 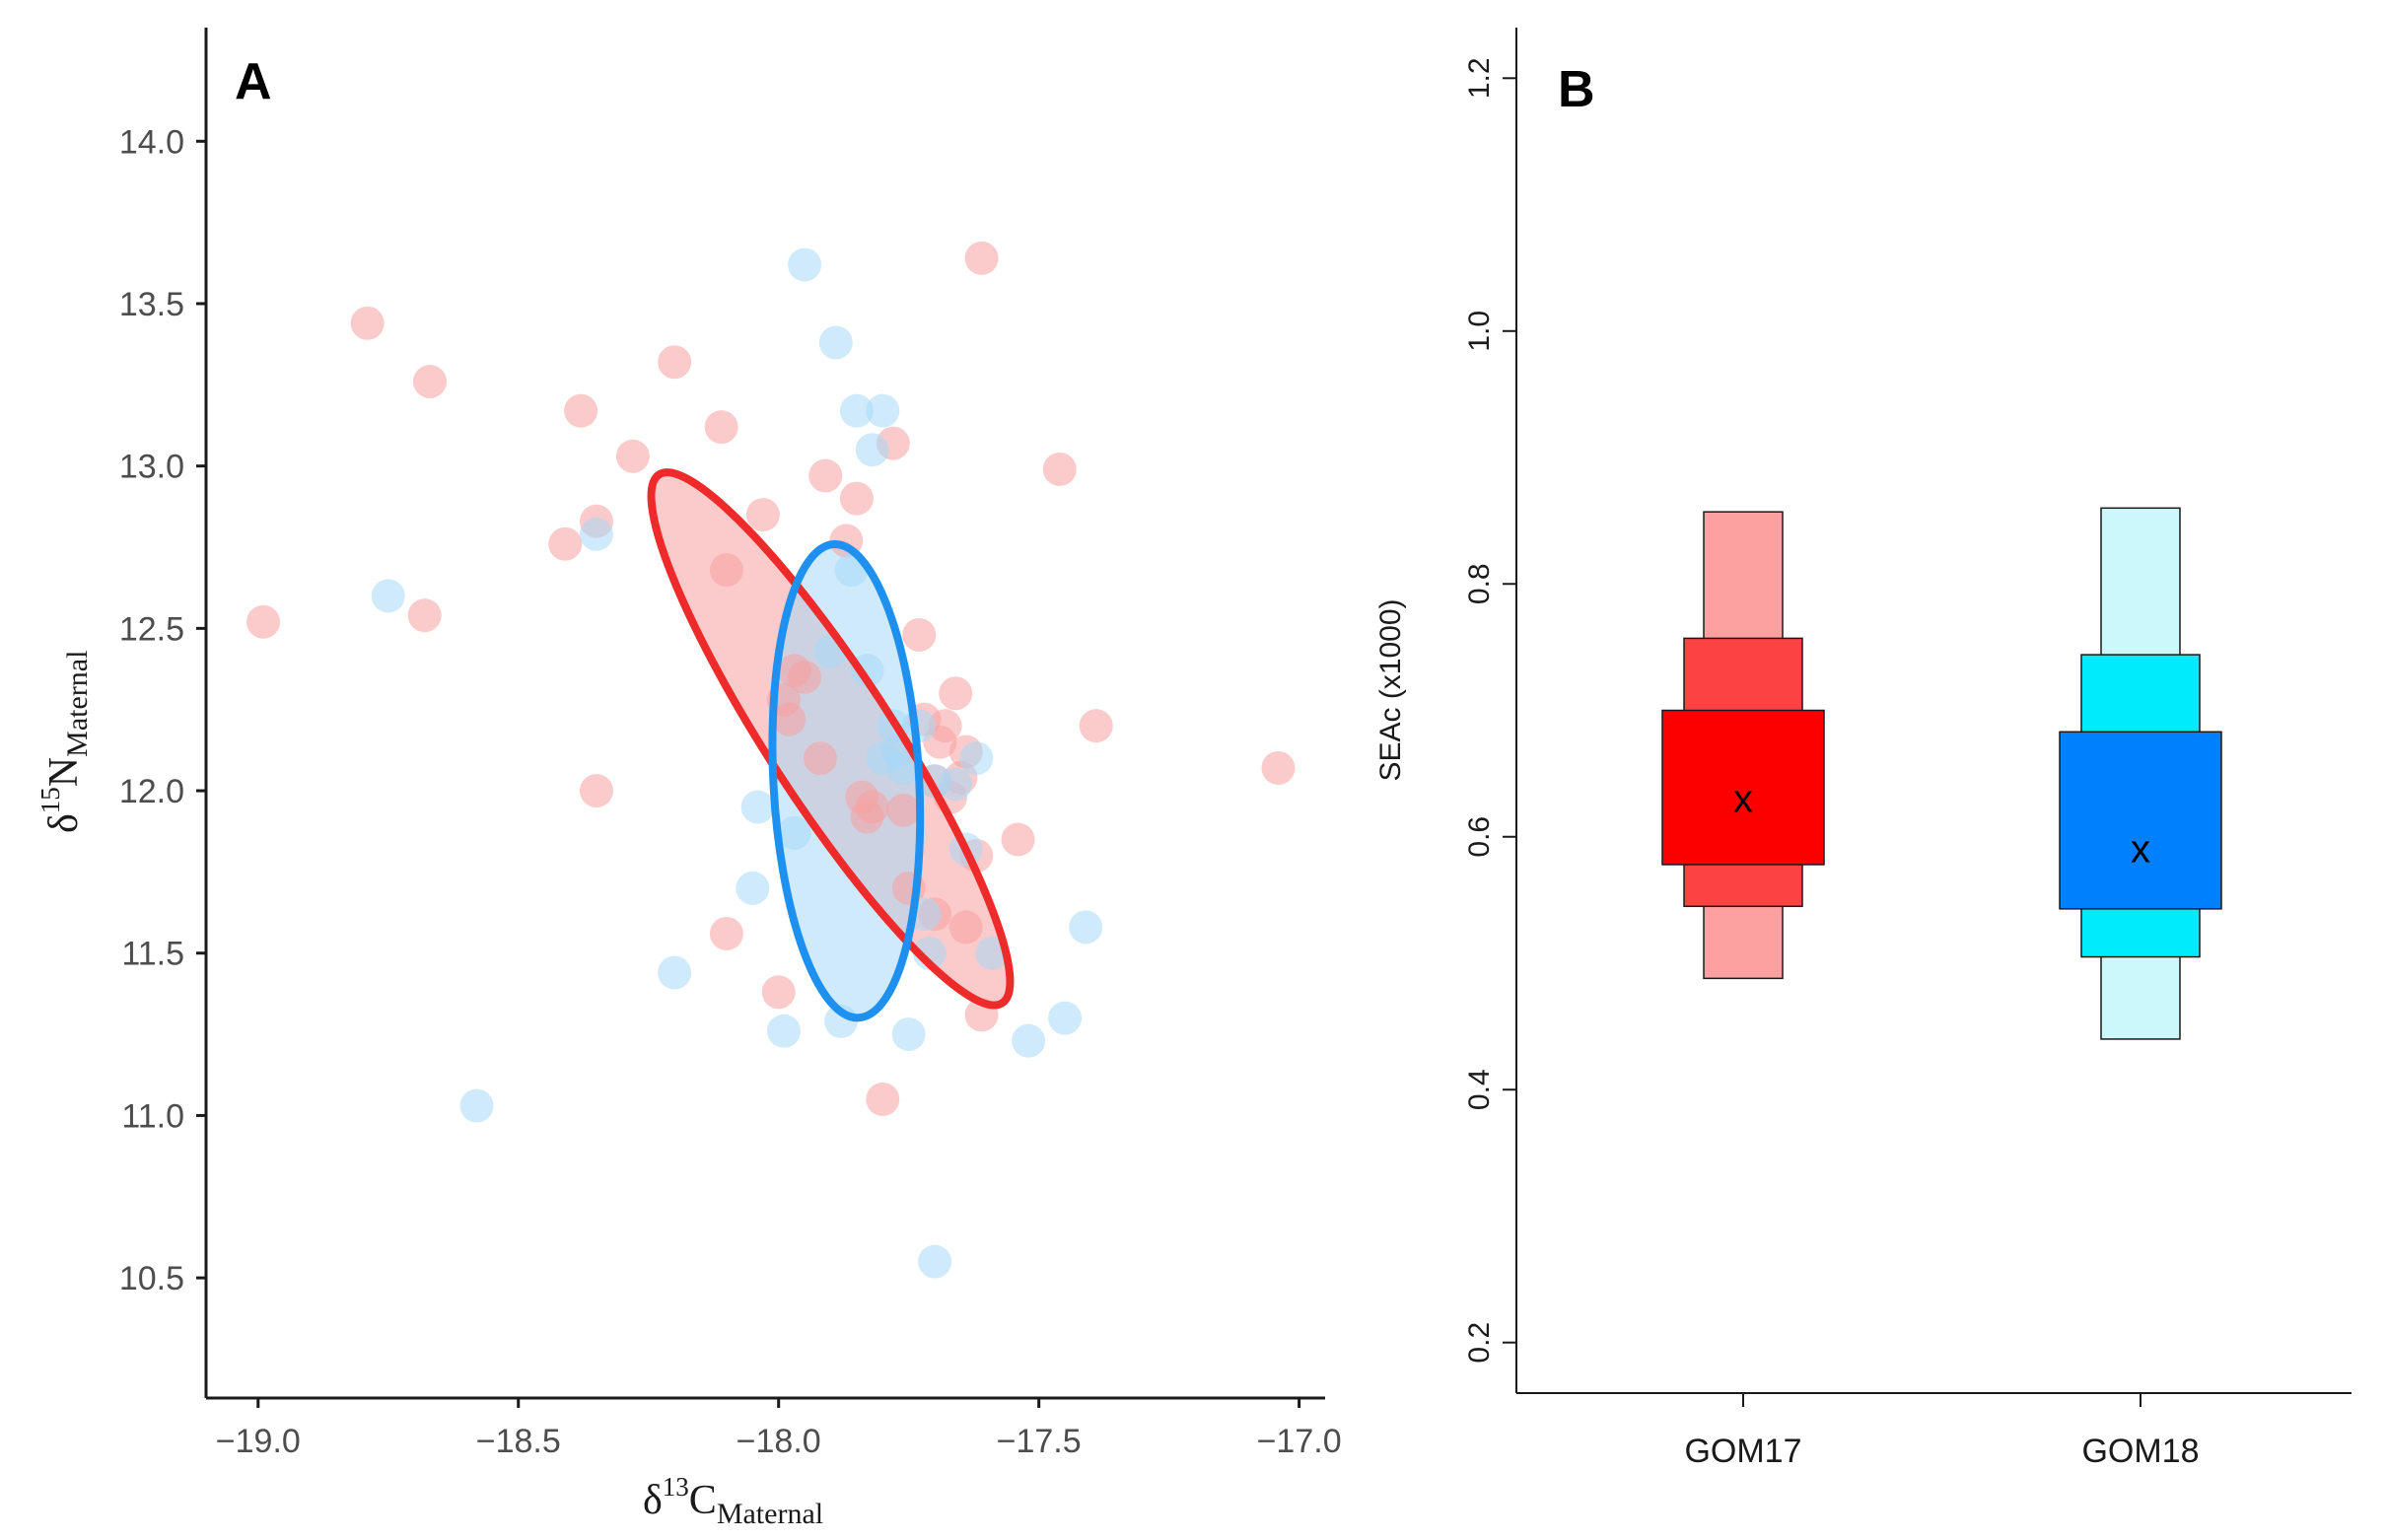 I want to click on panel-a-y-tick-label: 13.5, so click(x=151, y=304).